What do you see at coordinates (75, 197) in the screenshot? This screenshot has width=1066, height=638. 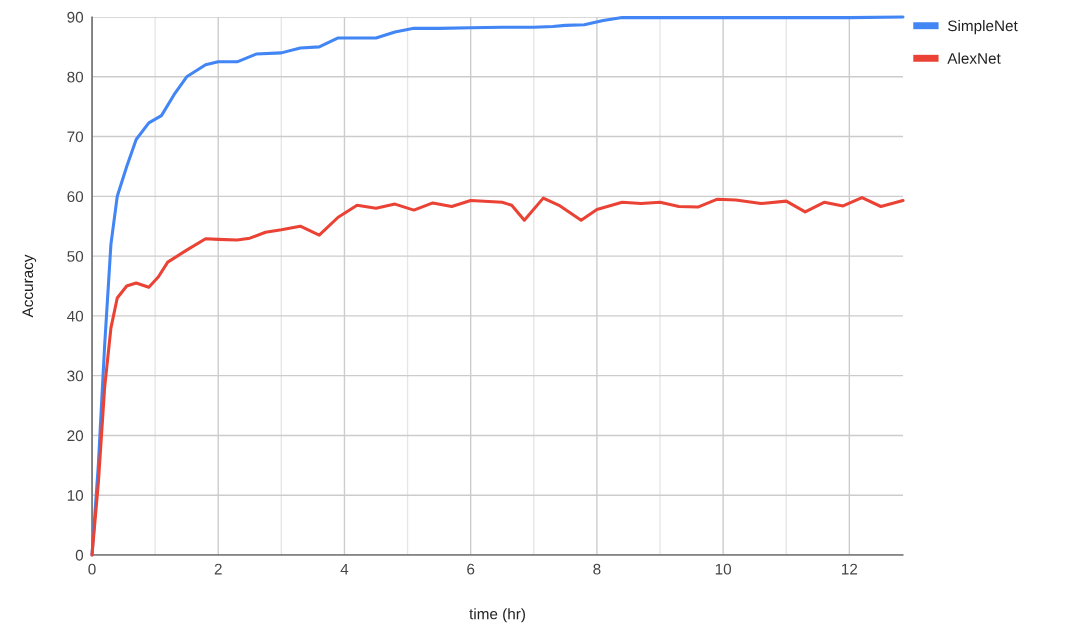 I see `y-tick-label: 60` at bounding box center [75, 197].